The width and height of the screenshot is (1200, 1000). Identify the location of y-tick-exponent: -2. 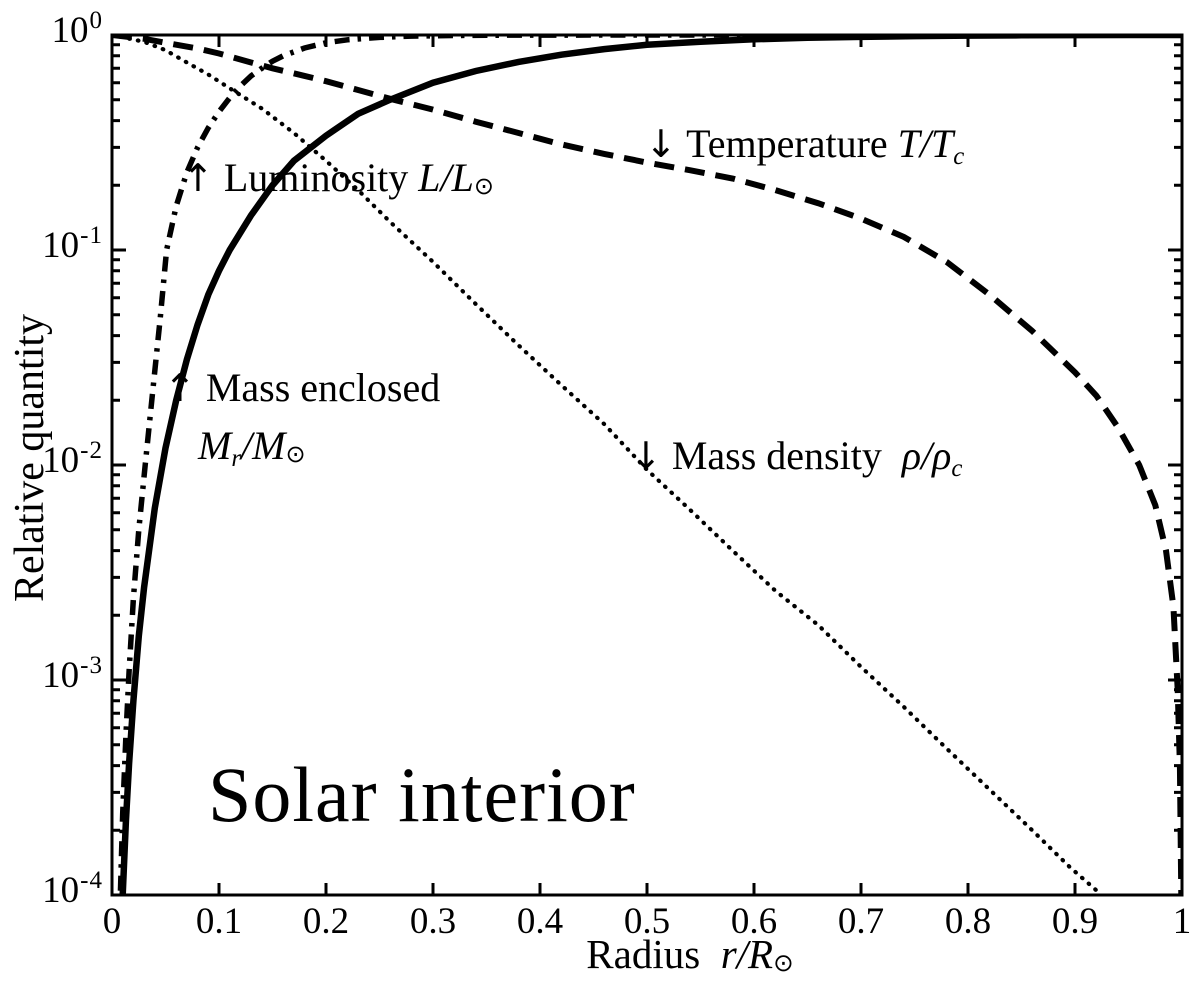
(91, 450).